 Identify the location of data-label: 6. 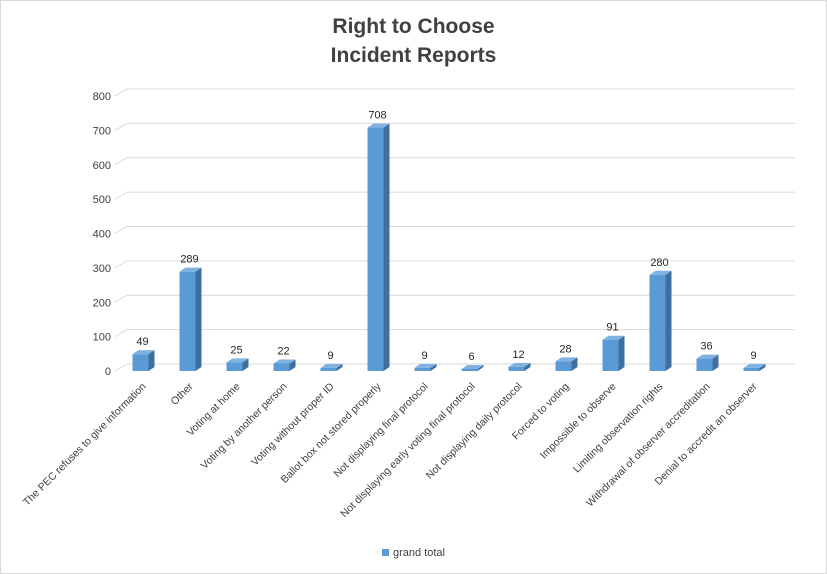
(471, 357).